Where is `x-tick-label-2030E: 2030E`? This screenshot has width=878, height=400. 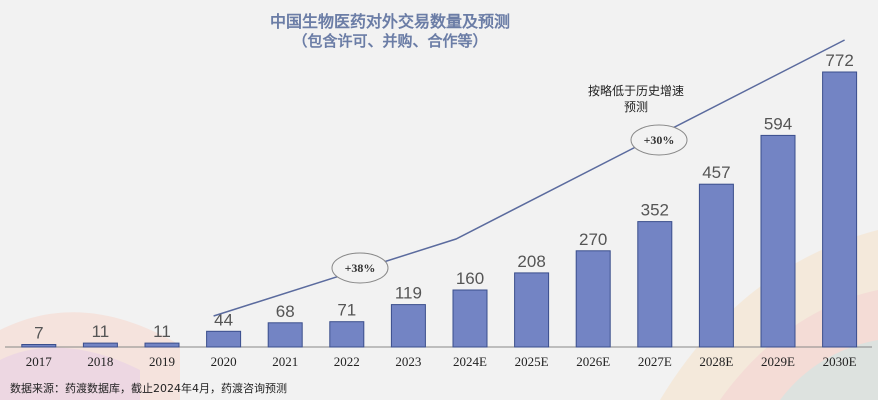
x-tick-label-2030E: 2030E is located at coordinates (840, 361).